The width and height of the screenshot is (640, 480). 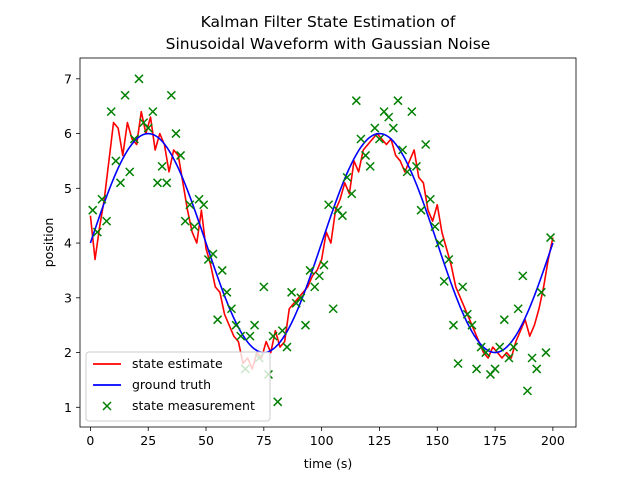 I want to click on y-tick-label: 2, so click(x=68, y=352).